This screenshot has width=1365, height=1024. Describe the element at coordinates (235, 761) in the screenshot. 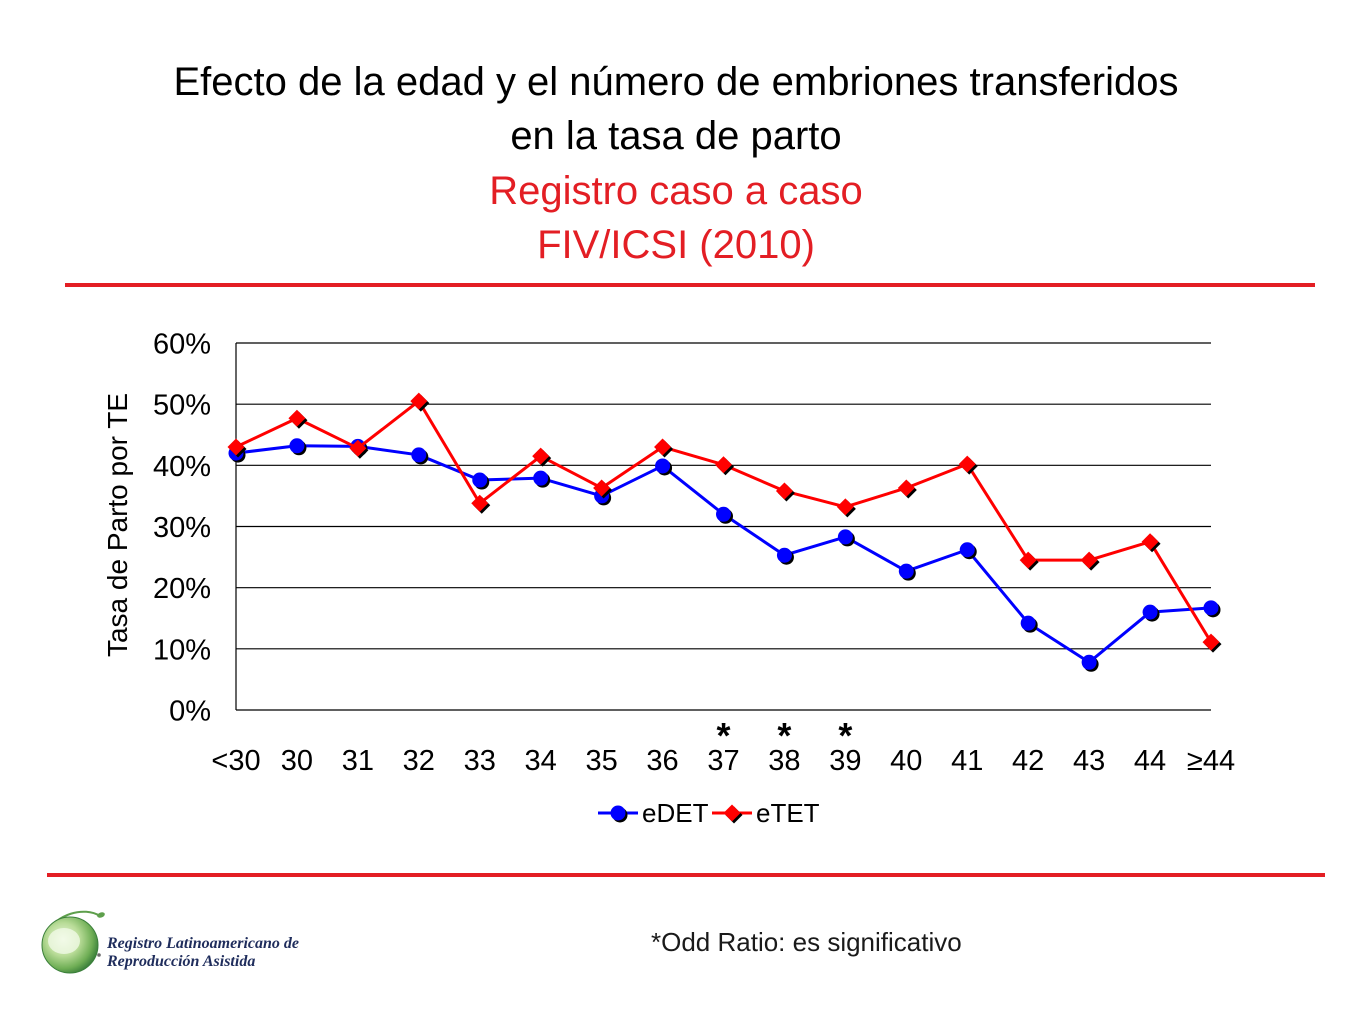

I see `x-tick-label: <30` at that location.